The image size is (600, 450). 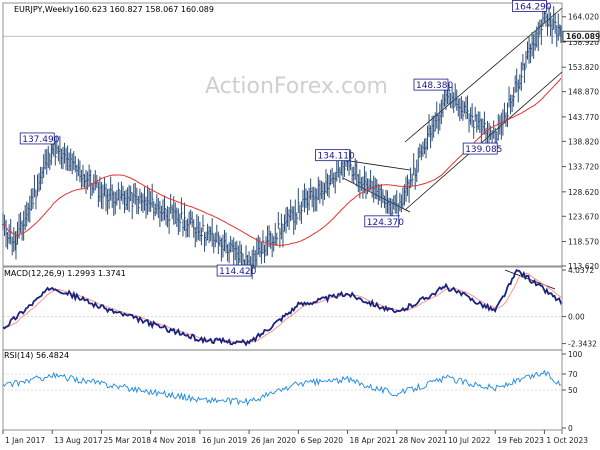 I want to click on rsi-y-tick-label: 0, so click(x=570, y=428).